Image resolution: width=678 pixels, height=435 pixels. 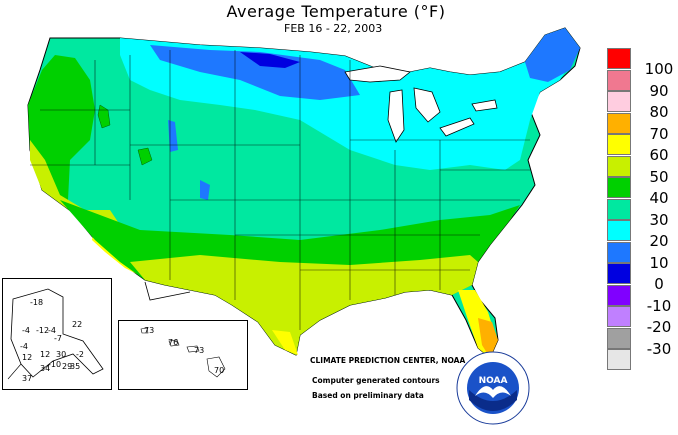 I want to click on alaska-station-value: 34, so click(x=45, y=368).